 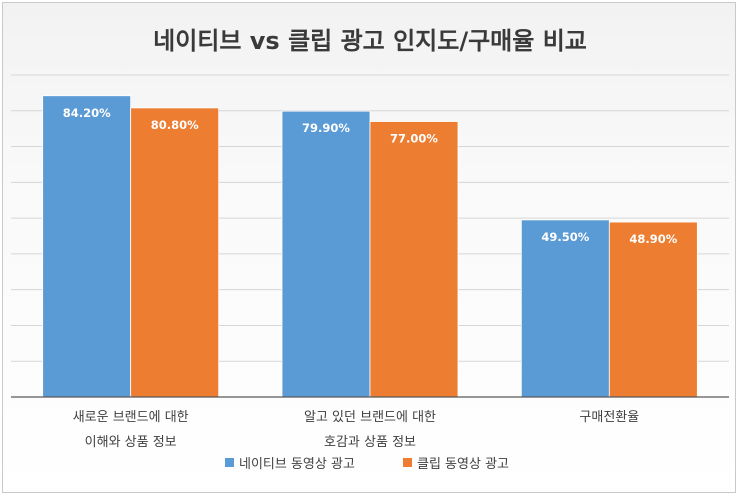 What do you see at coordinates (609, 417) in the screenshot?
I see `category-label-3: 구매전환율` at bounding box center [609, 417].